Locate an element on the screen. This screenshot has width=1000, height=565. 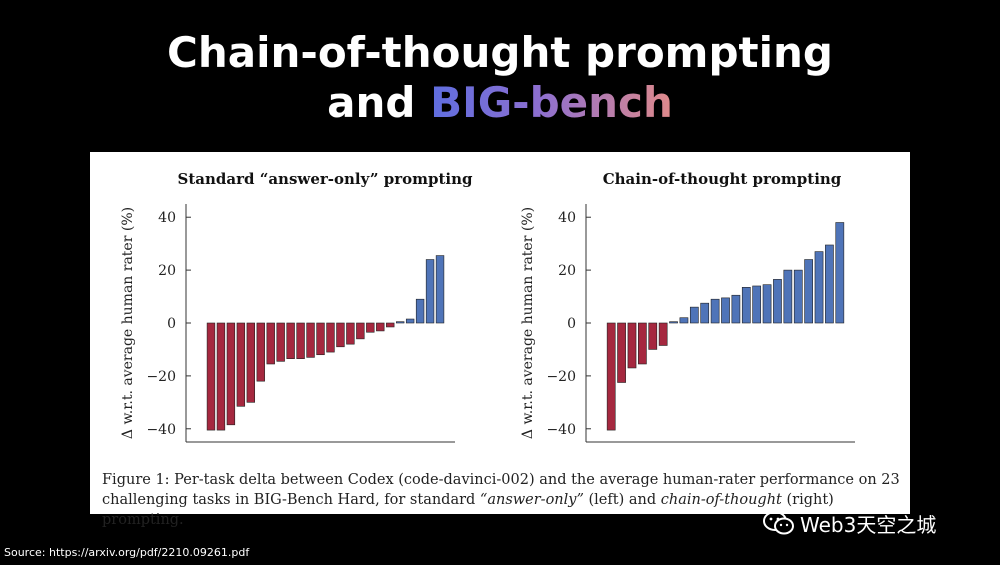
wechat-icon is located at coordinates (778, 523).